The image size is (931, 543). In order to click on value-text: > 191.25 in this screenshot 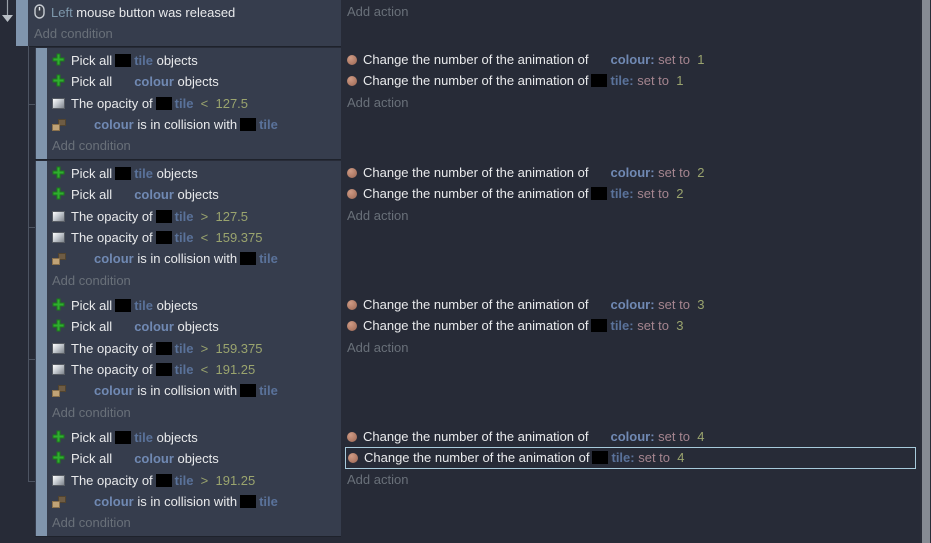, I will do `click(224, 480)`.